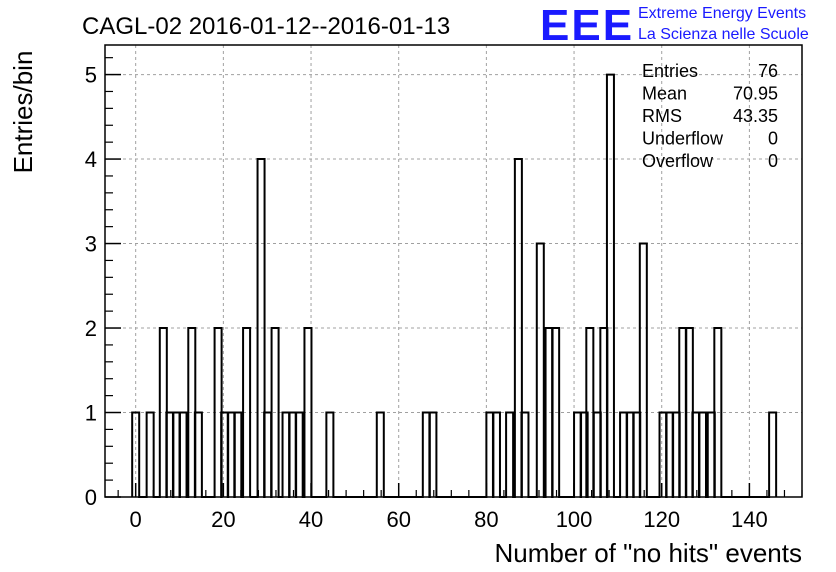 The image size is (836, 572). I want to click on x-tick-label: 20, so click(223, 519).